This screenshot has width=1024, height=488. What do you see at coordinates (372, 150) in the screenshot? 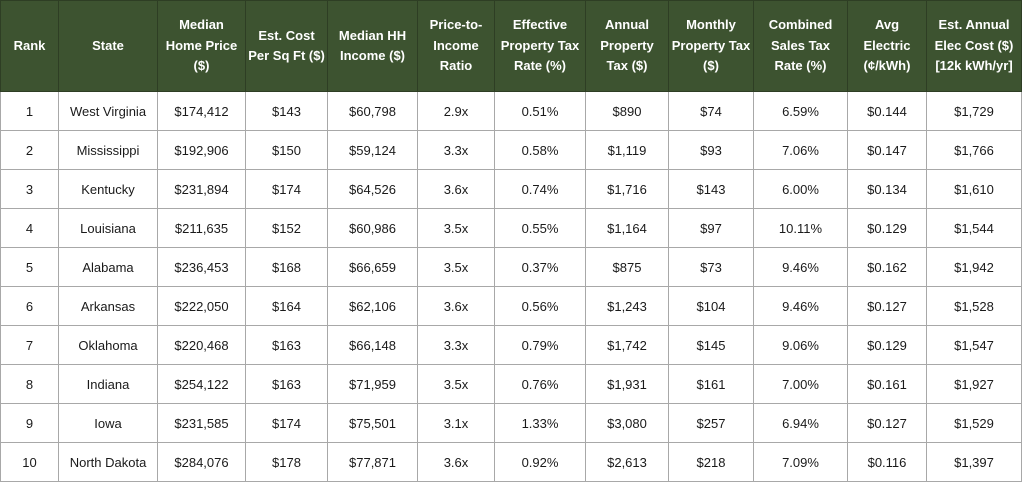
I see `median-hh-income-cell: $59,124` at bounding box center [372, 150].